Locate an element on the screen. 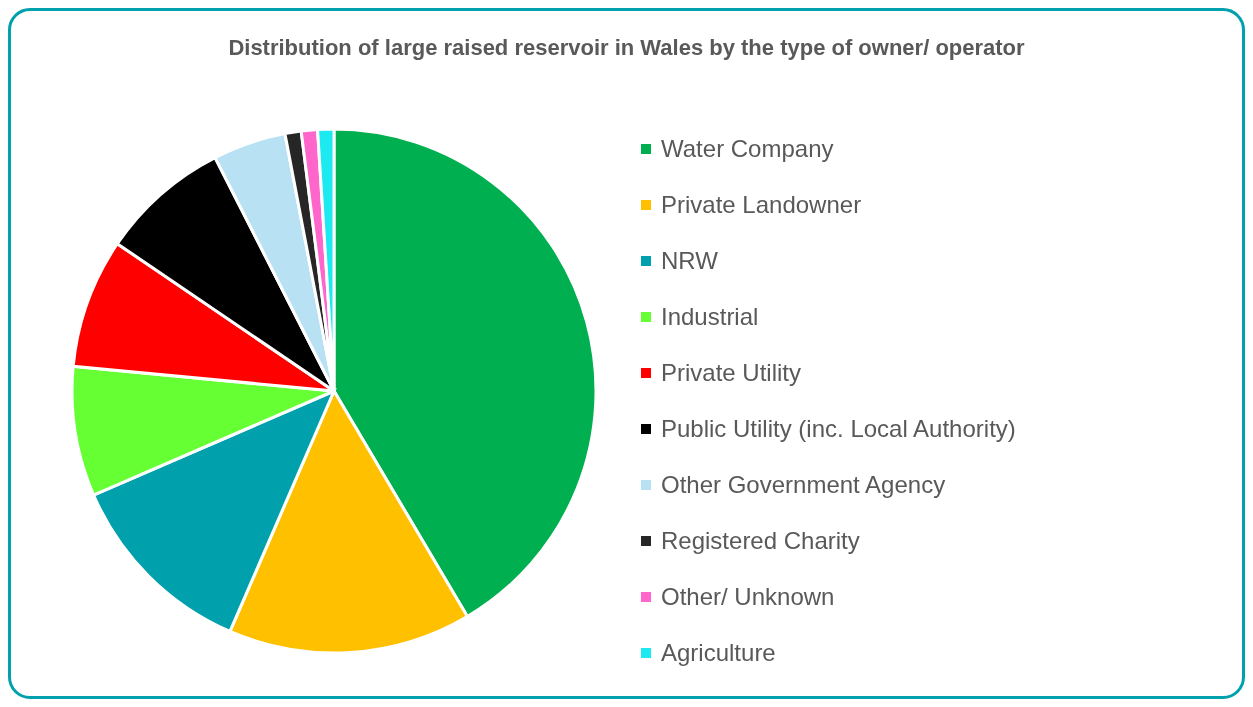 The image size is (1253, 707). legend-label: Private Landowner is located at coordinates (761, 205).